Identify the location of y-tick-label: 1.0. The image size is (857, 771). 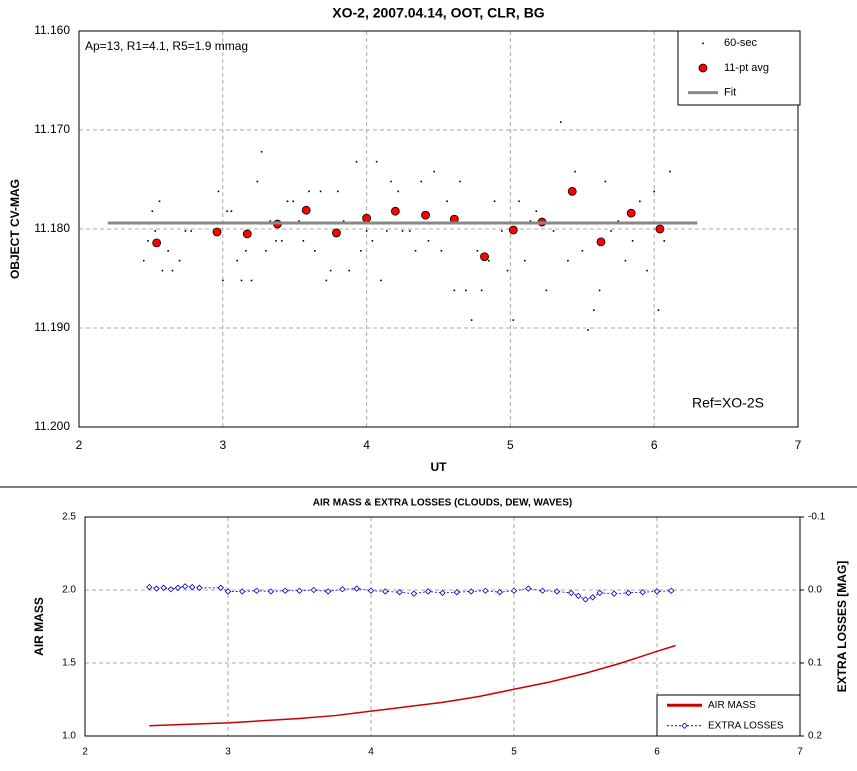
(69, 736).